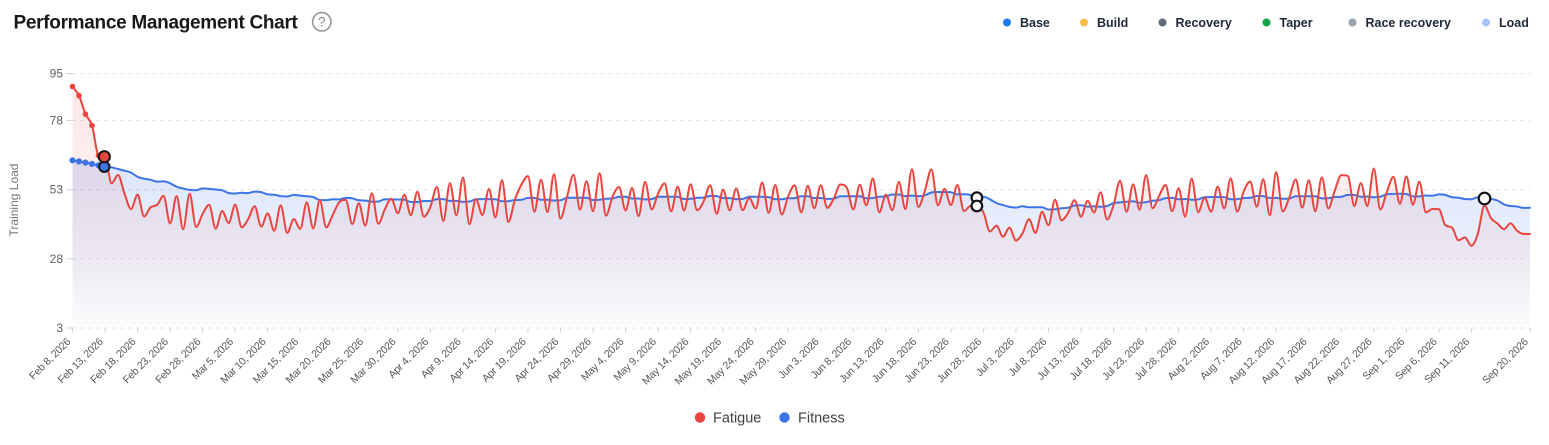 The image size is (1549, 445). What do you see at coordinates (59, 328) in the screenshot?
I see `svg-text: 3` at bounding box center [59, 328].